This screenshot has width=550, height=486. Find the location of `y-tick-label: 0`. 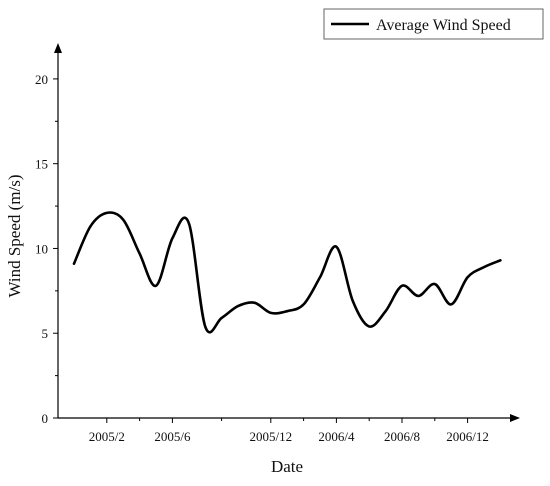

y-tick-label: 0 is located at coordinates (45, 418).